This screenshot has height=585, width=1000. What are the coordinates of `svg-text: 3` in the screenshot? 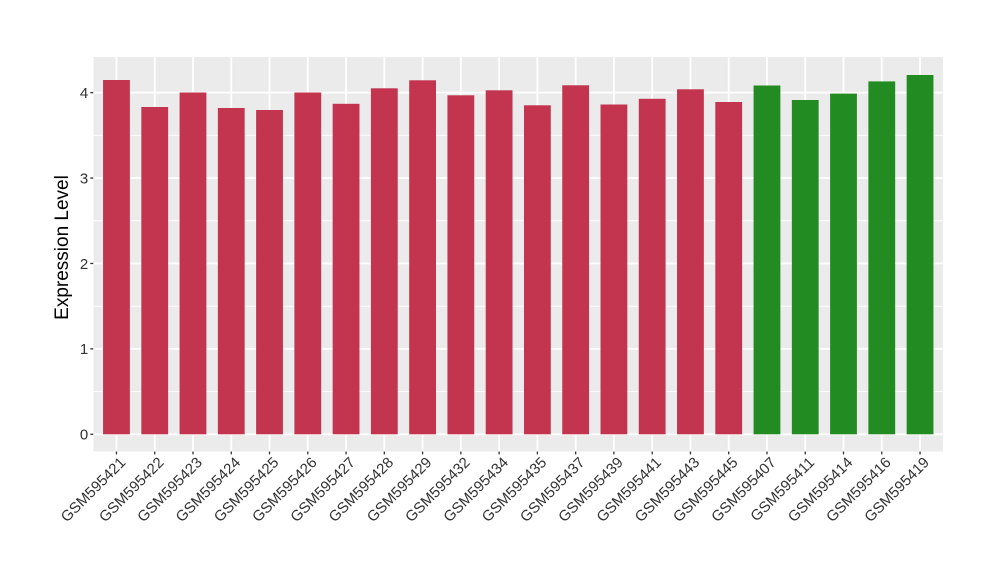 It's located at (84, 178).